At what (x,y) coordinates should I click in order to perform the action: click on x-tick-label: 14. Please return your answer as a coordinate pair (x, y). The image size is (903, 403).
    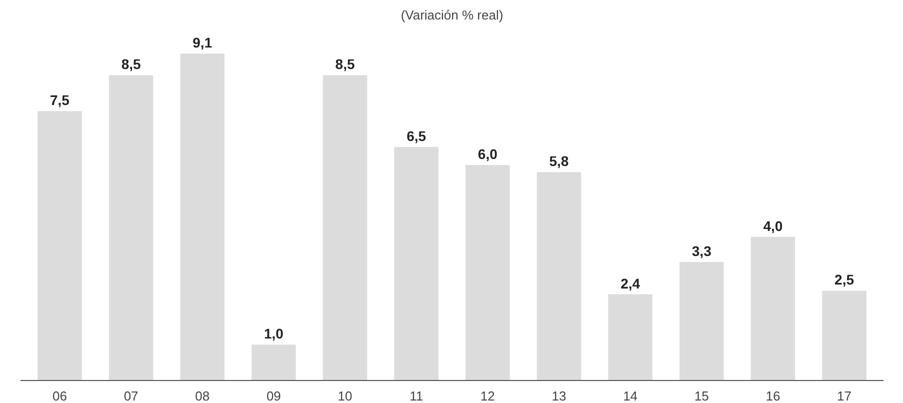
    Looking at the image, I should click on (630, 395).